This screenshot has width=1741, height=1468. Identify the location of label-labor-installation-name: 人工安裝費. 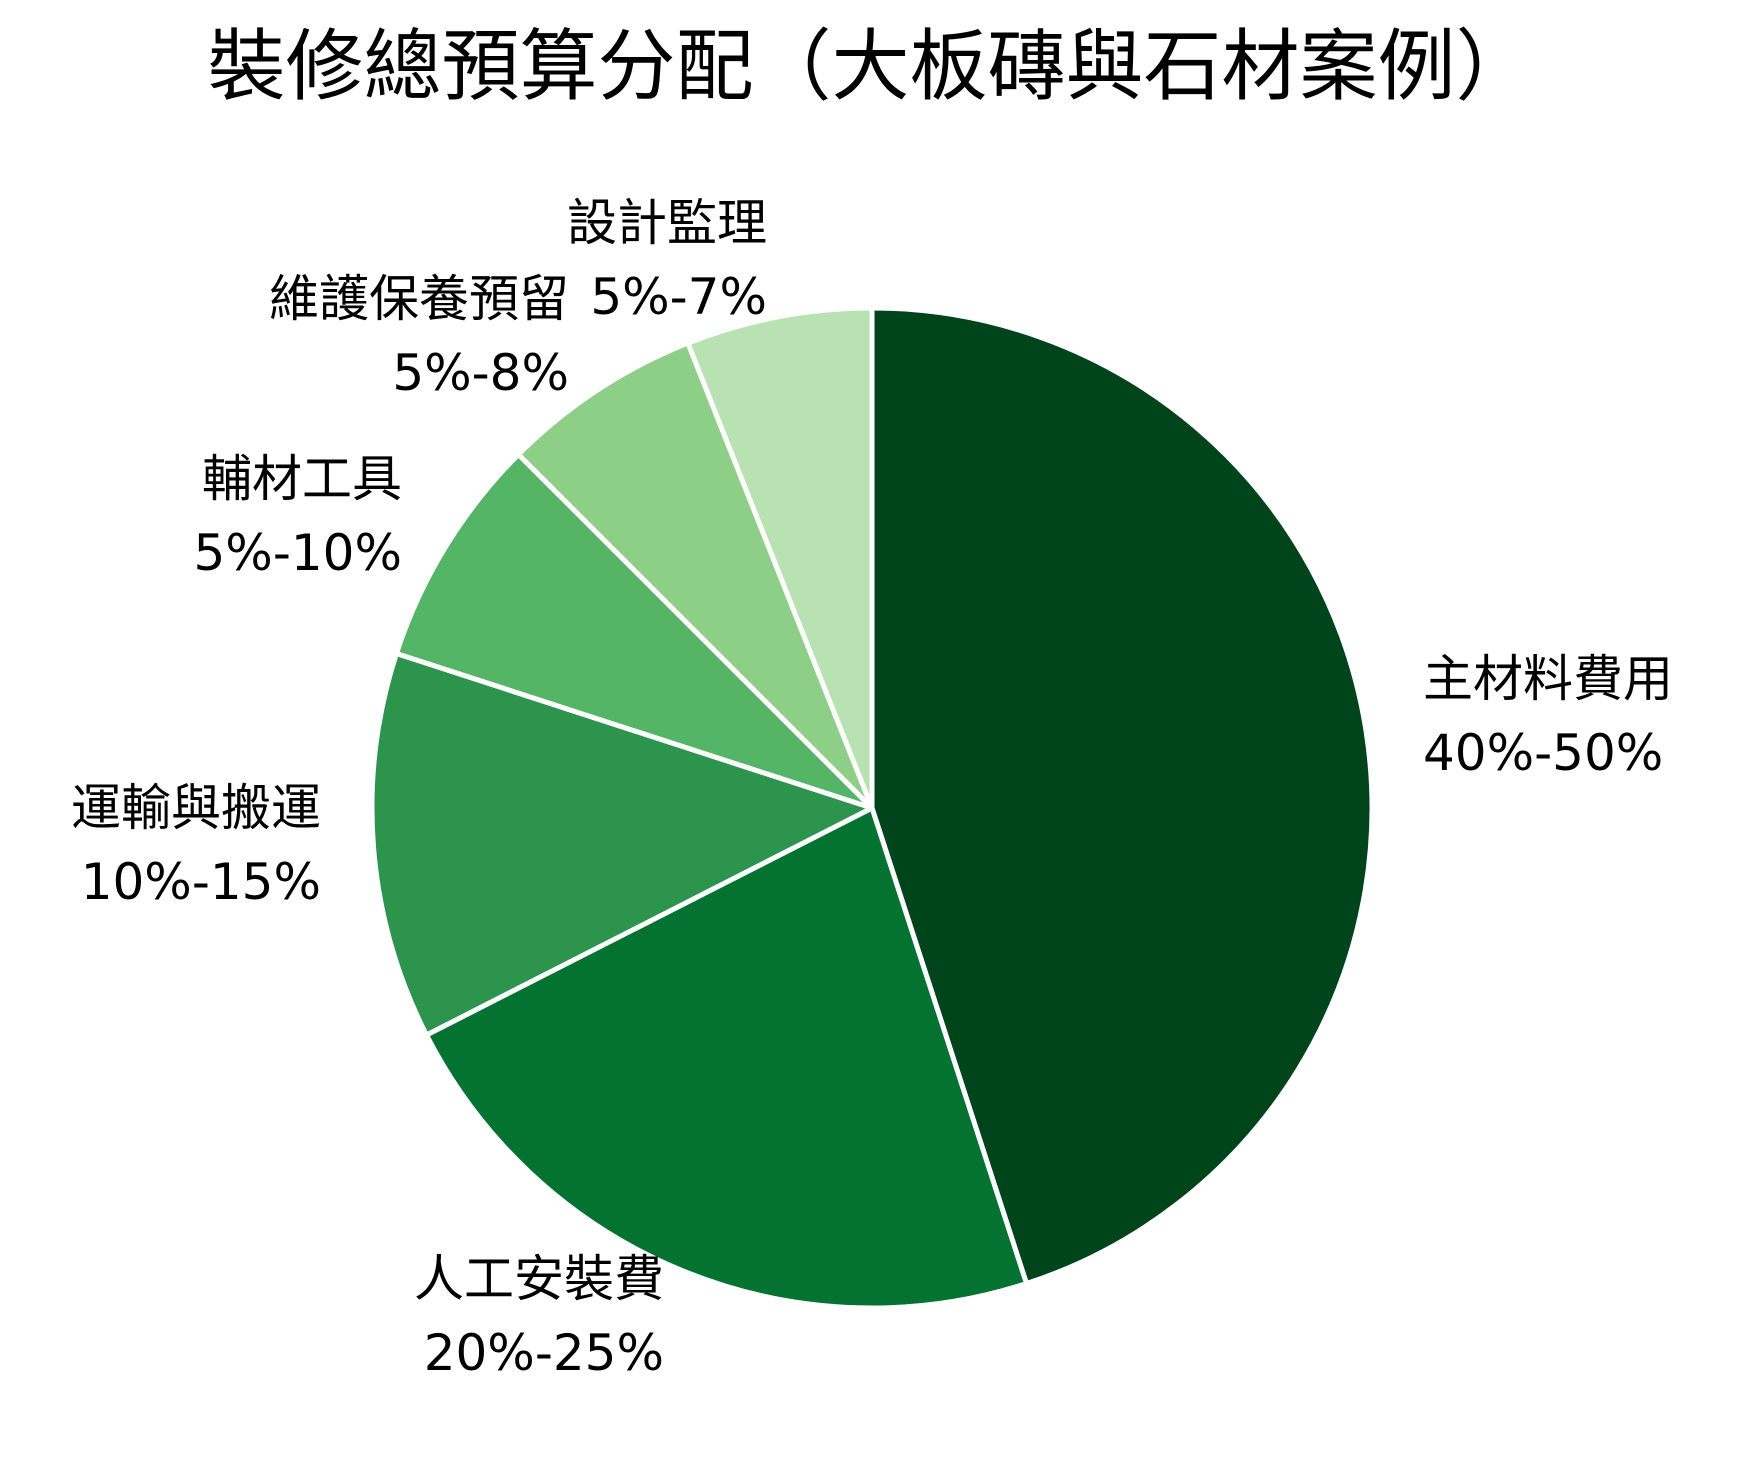
(539, 1279).